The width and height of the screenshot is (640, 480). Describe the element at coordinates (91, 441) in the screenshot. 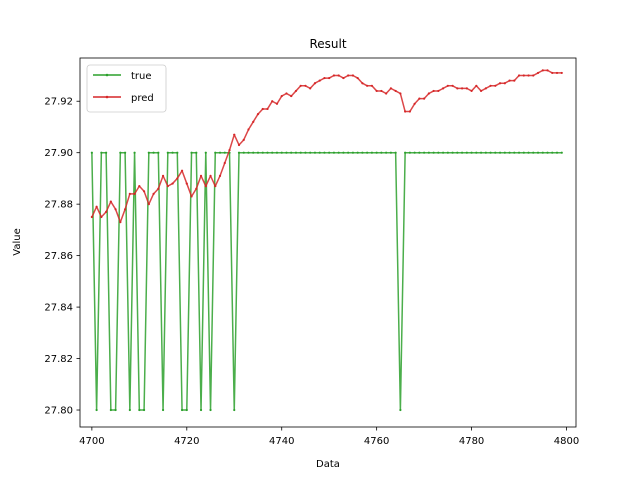

I see `x-tick-label-0: 4700` at that location.